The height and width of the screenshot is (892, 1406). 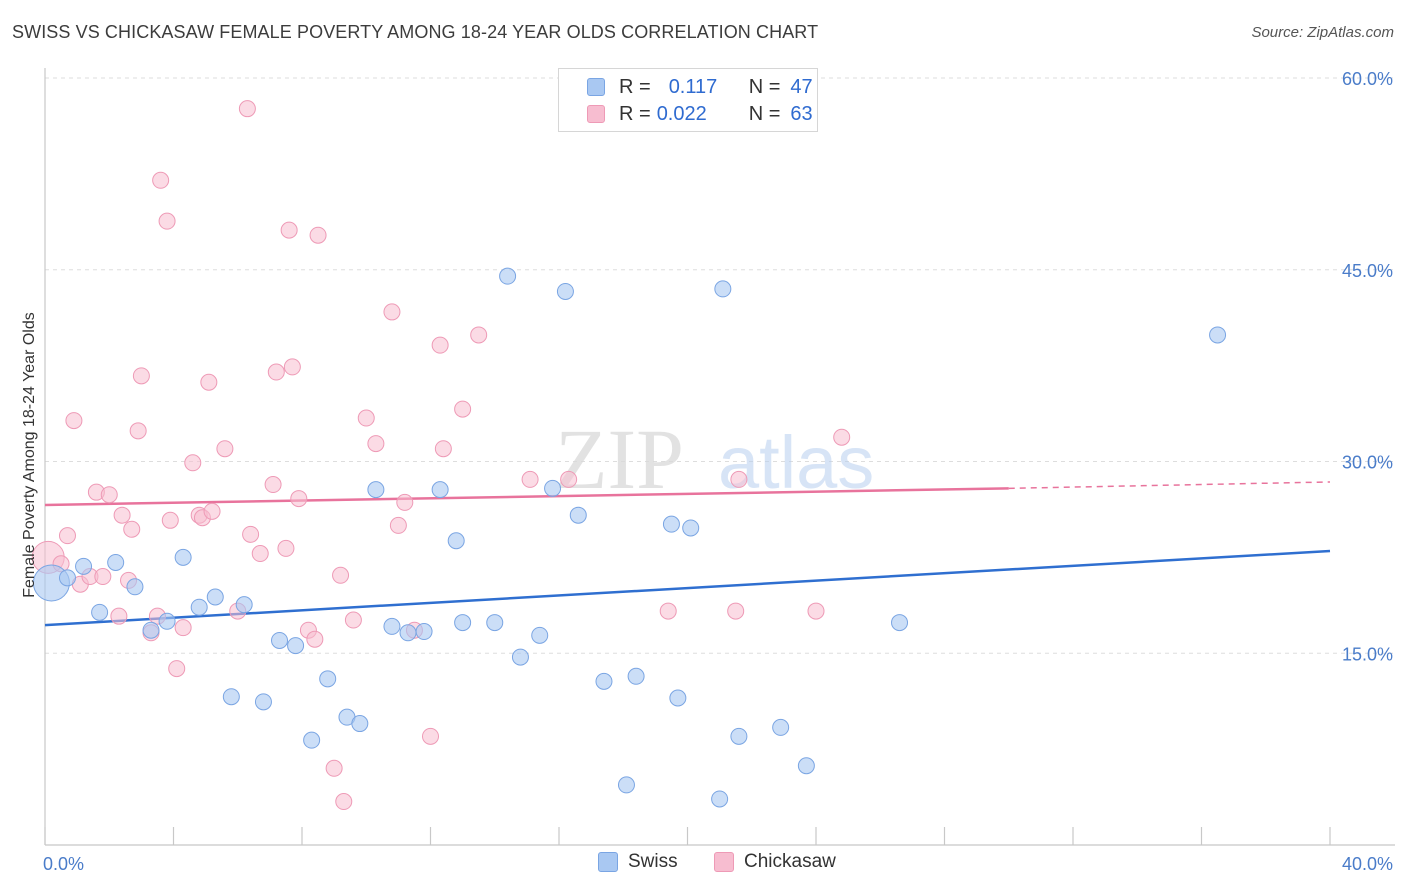 What do you see at coordinates (681, 113) in the screenshot?
I see `legend-r-value: 0.022` at bounding box center [681, 113].